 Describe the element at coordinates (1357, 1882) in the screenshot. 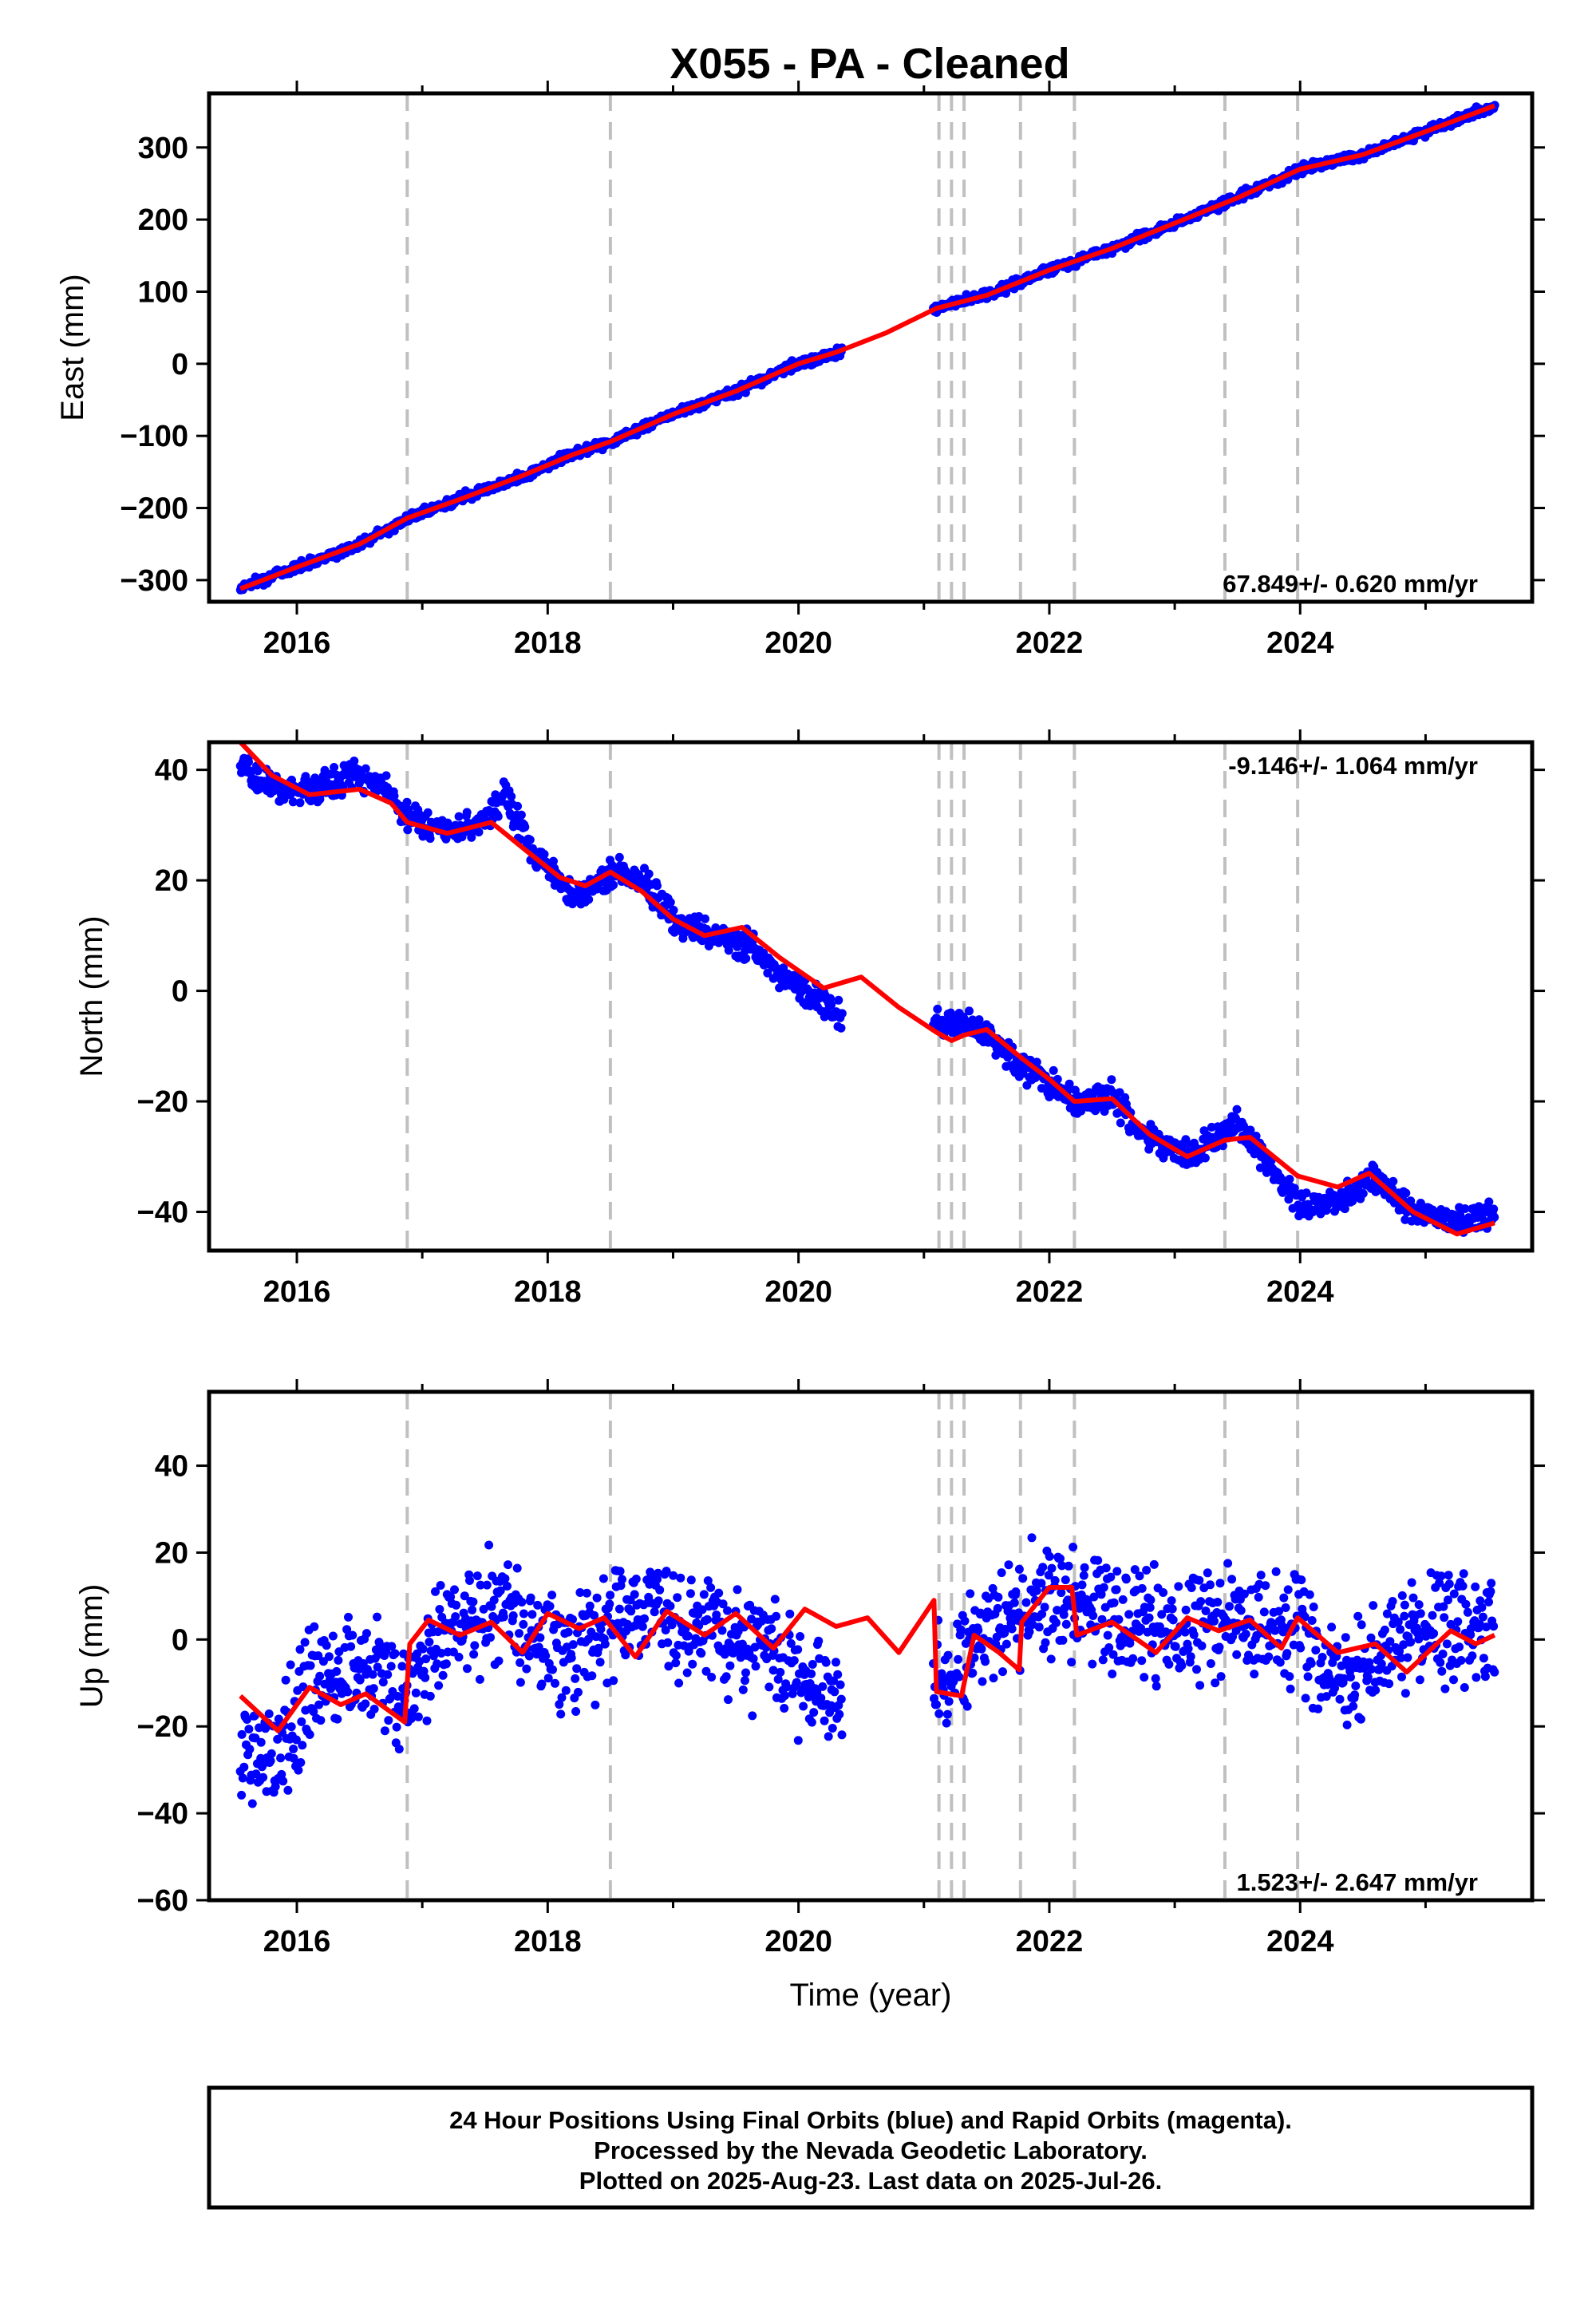

I see `up-velocity-label: 1.523+/- 2.647 mm/yr` at that location.